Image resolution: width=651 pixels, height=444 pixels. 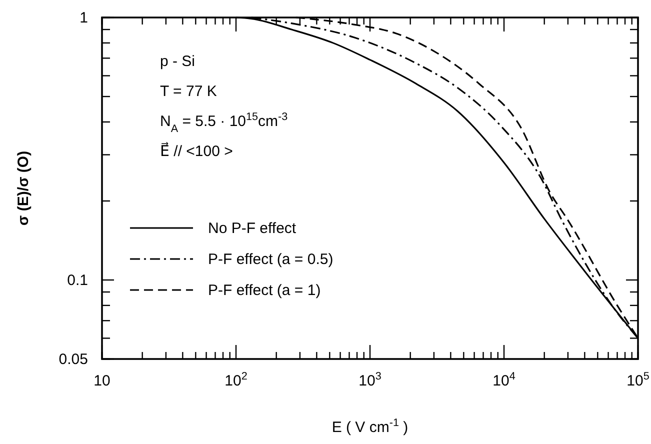 I want to click on legend-label: P-F effect (a = 1), so click(x=264, y=290).